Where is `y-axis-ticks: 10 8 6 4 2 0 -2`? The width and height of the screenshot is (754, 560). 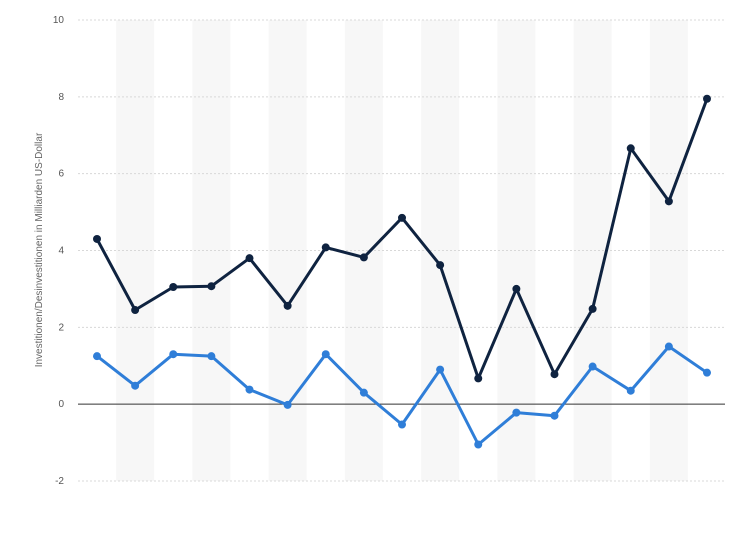 y-axis-ticks: 10 8 6 4 2 0 -2 is located at coordinates (59, 251).